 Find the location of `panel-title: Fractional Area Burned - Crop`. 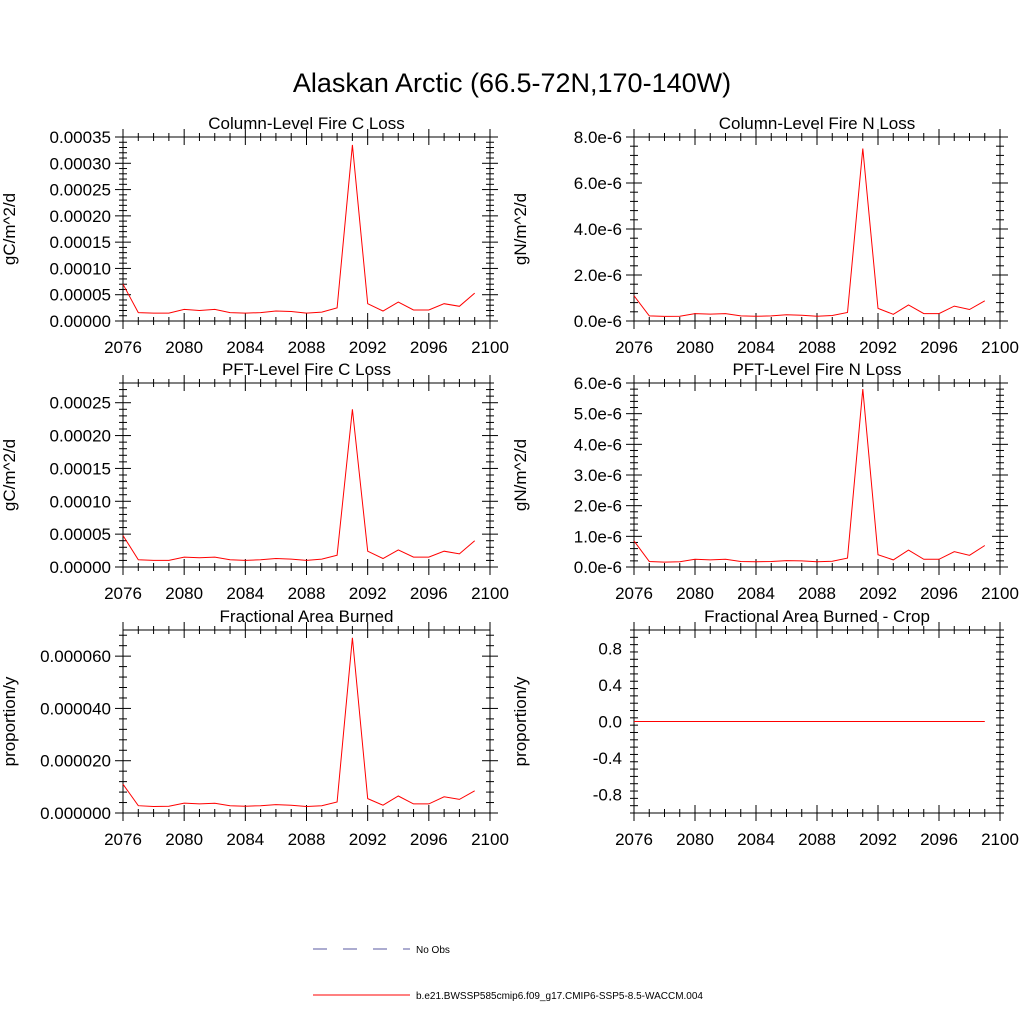

panel-title: Fractional Area Burned - Crop is located at coordinates (817, 616).